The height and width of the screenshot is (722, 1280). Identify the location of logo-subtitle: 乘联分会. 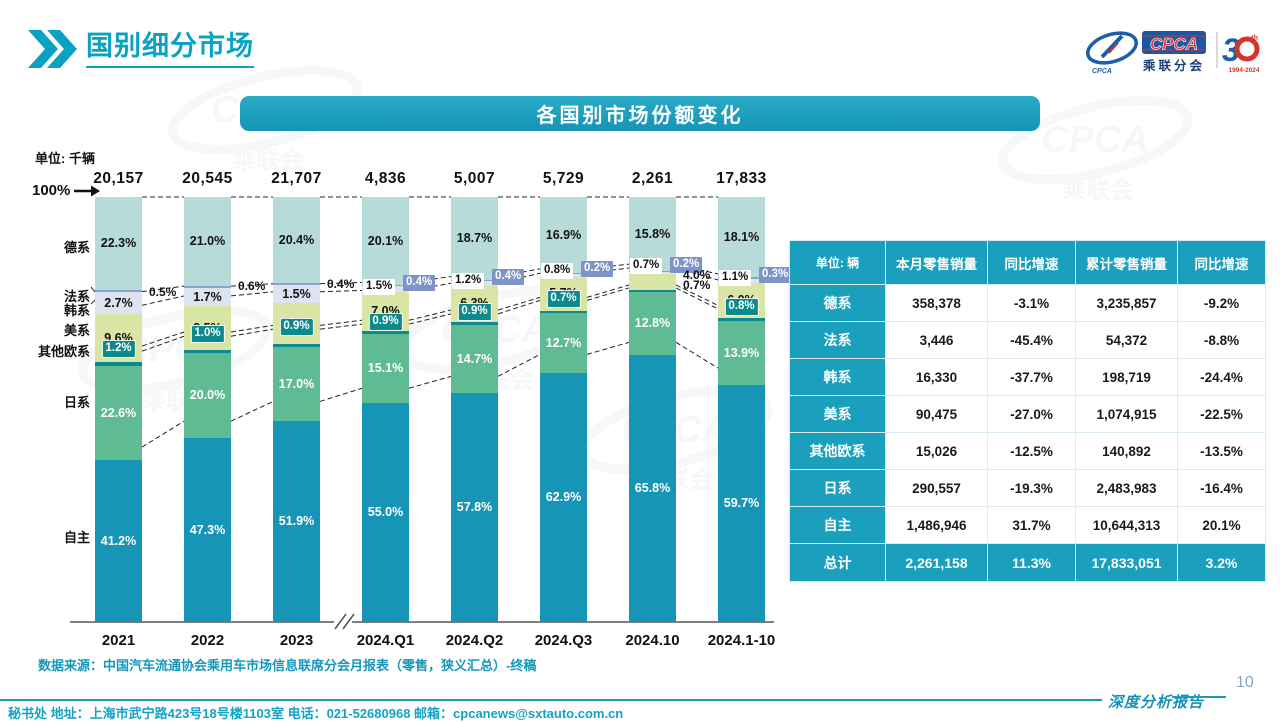
(1173, 65).